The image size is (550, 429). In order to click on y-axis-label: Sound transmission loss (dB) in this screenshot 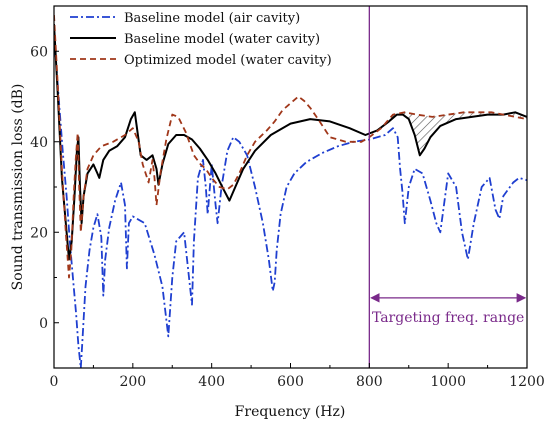, I will do `click(18, 187)`.